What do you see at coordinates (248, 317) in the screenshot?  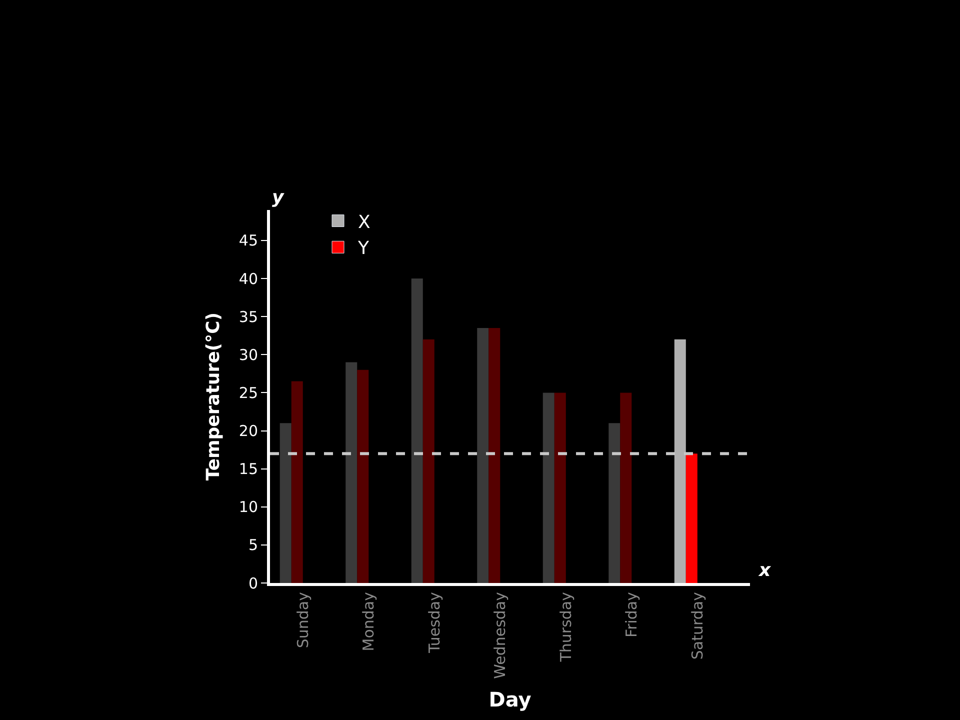 I see `y-tick-label: 35` at bounding box center [248, 317].